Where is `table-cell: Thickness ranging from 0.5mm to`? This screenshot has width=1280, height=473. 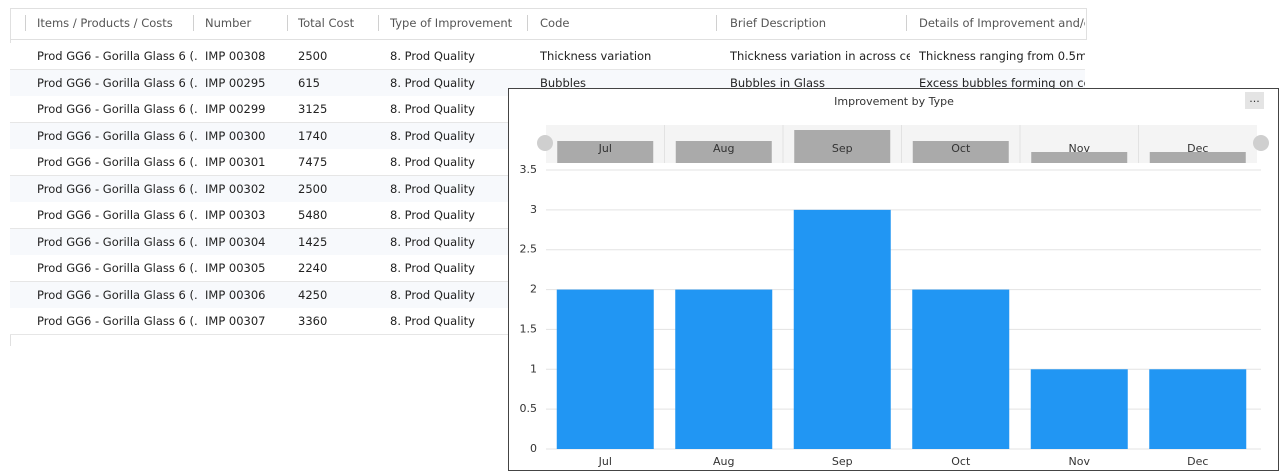 table-cell: Thickness ranging from 0.5mm to is located at coordinates (1002, 56).